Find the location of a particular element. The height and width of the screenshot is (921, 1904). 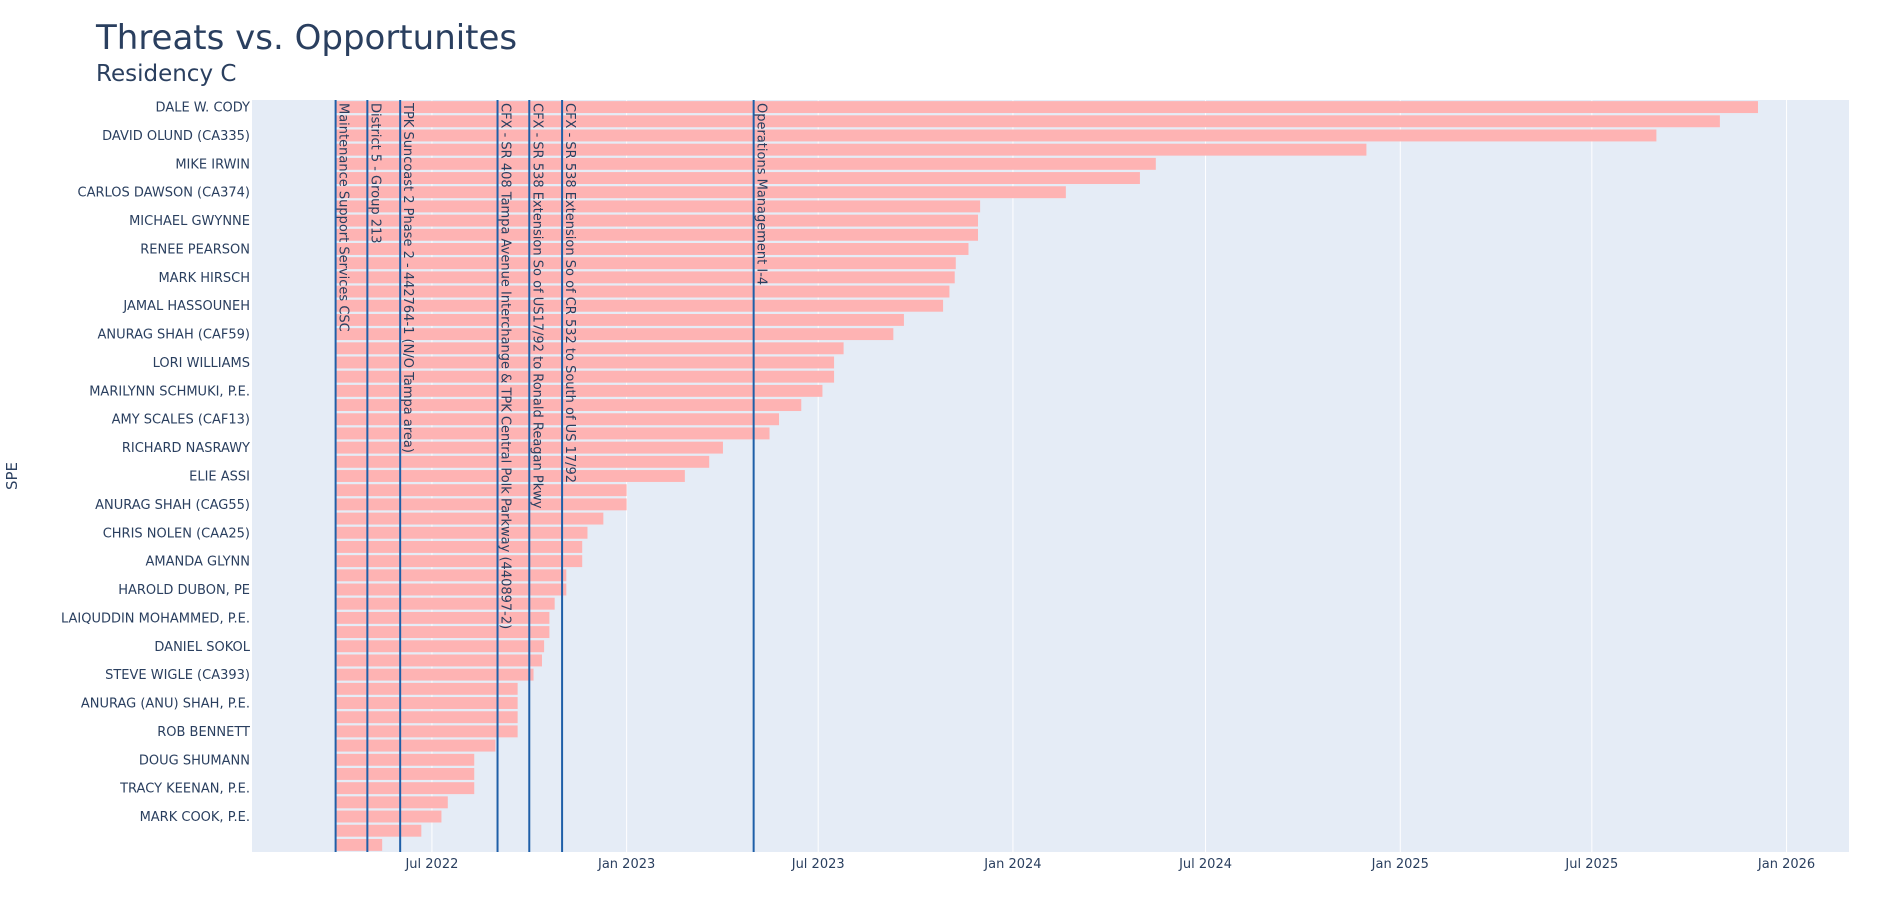

y-tick-label: JAMAL HASSOUNEH is located at coordinates (186, 306).